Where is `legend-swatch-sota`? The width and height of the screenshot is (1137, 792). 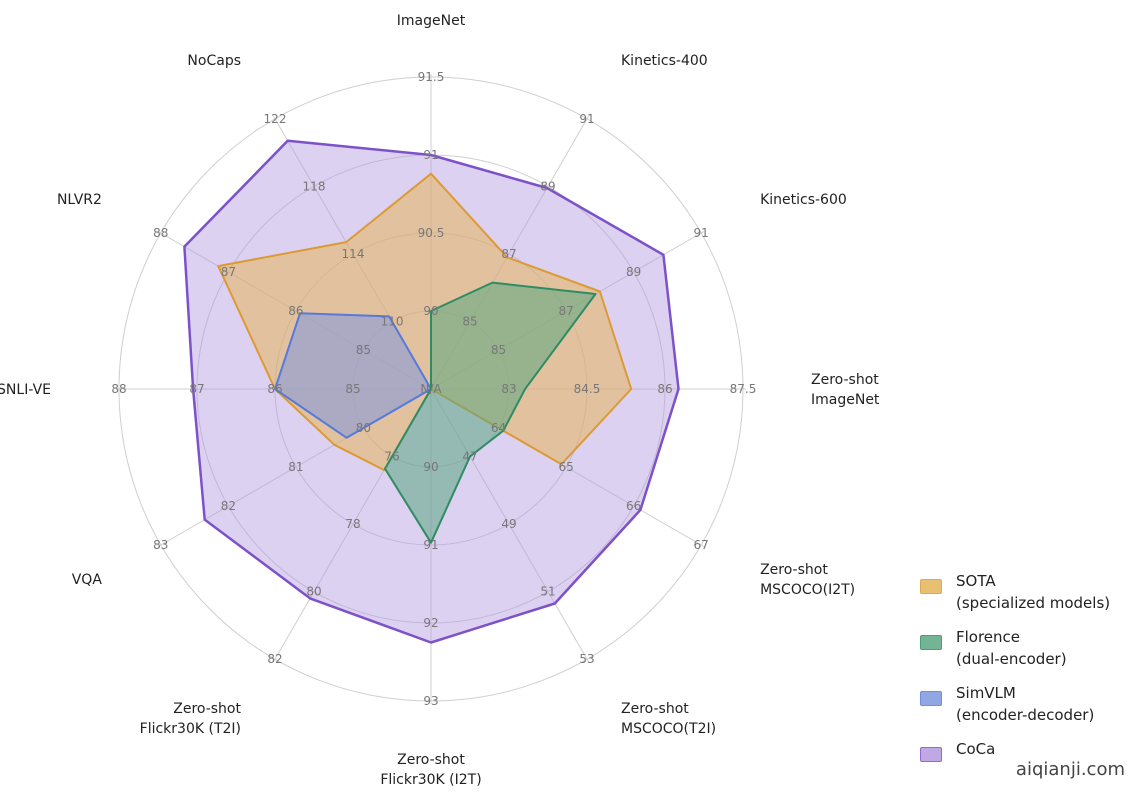
legend-swatch-sota is located at coordinates (931, 586).